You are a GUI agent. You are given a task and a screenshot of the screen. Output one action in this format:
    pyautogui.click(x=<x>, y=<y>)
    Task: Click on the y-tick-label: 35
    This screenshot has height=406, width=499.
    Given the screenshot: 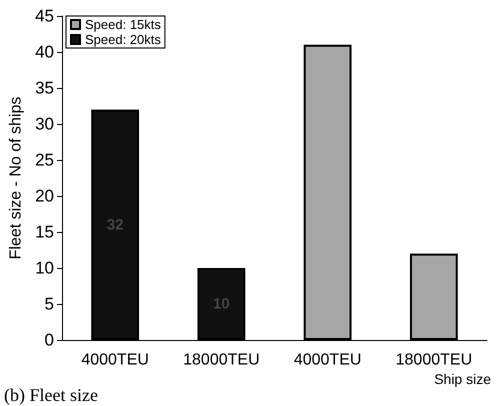 What is the action you would take?
    pyautogui.click(x=44, y=88)
    